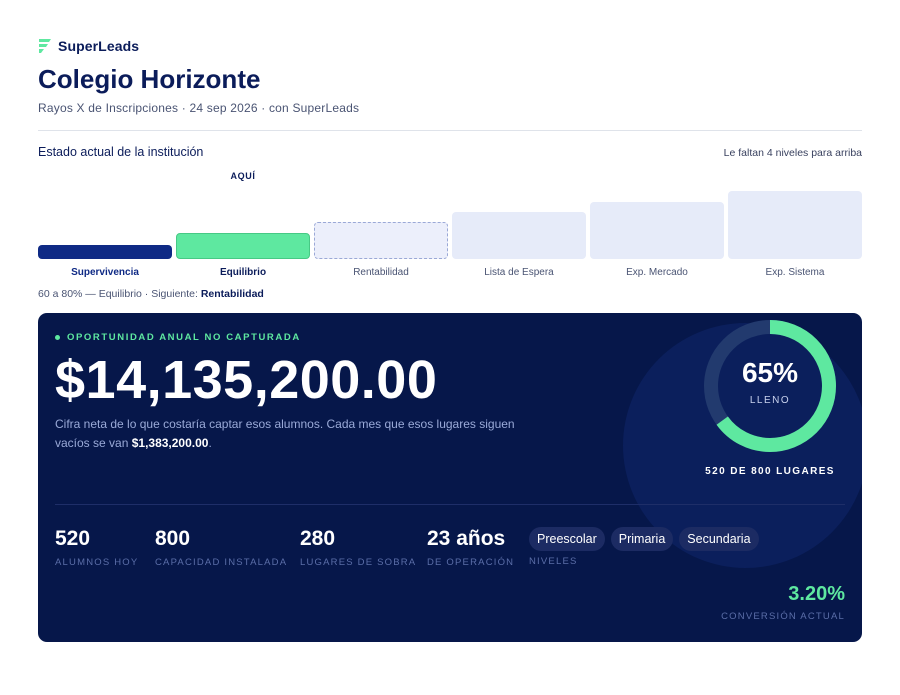 This screenshot has width=900, height=695. I want to click on page-title: Colegio Horizonte, so click(149, 79).